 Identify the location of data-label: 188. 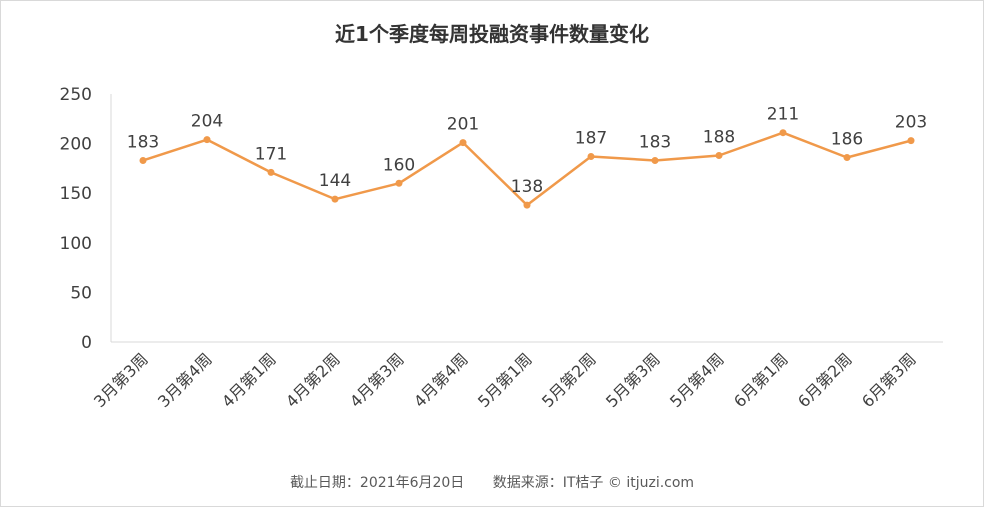
(719, 138).